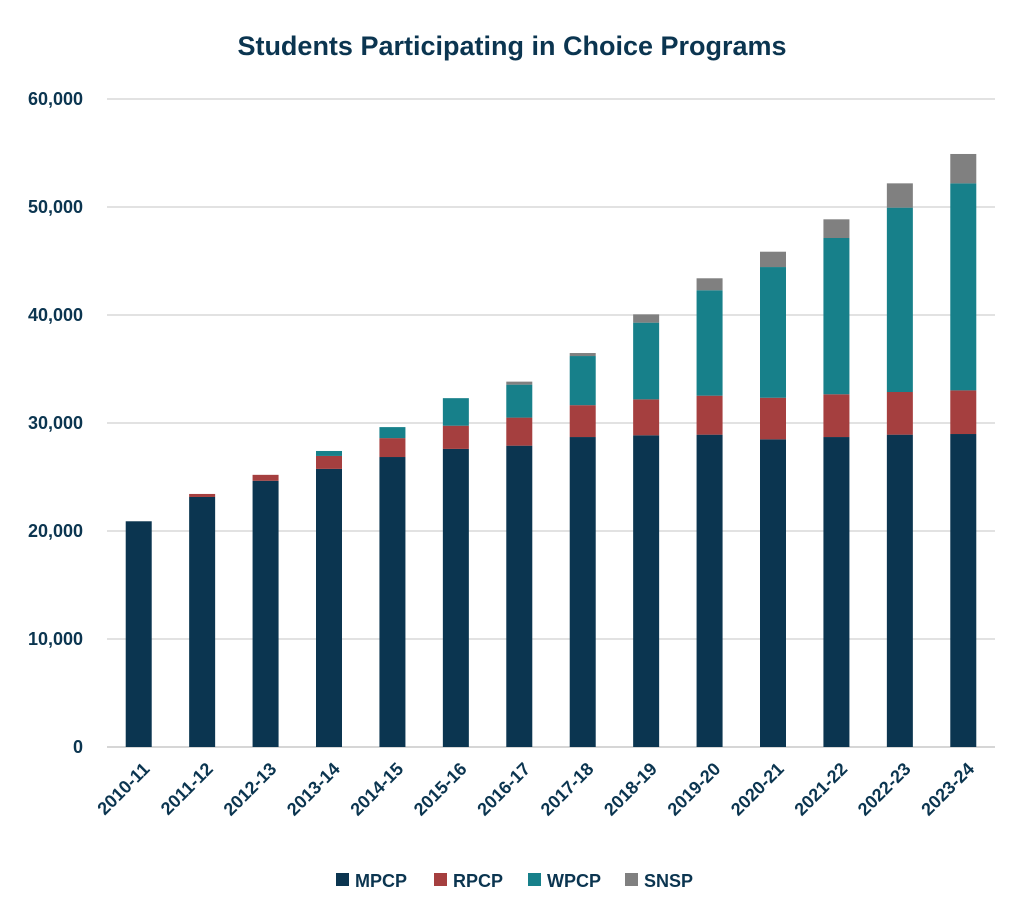  I want to click on legend-swatch-wpcp, so click(534, 879).